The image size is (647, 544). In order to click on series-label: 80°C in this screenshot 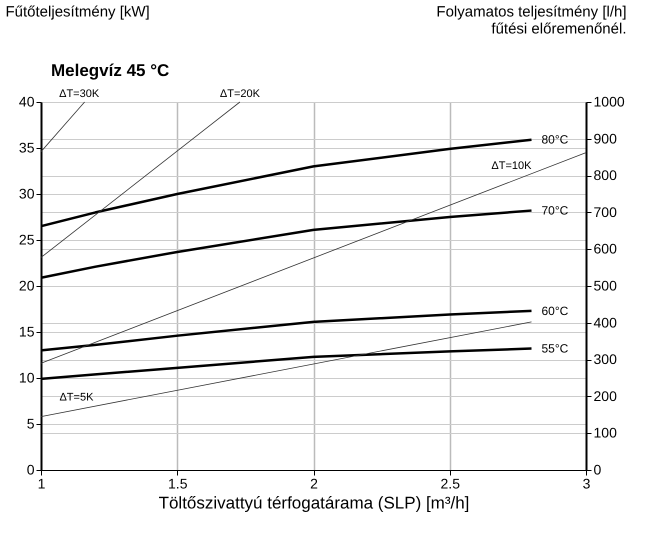, I will do `click(555, 139)`.